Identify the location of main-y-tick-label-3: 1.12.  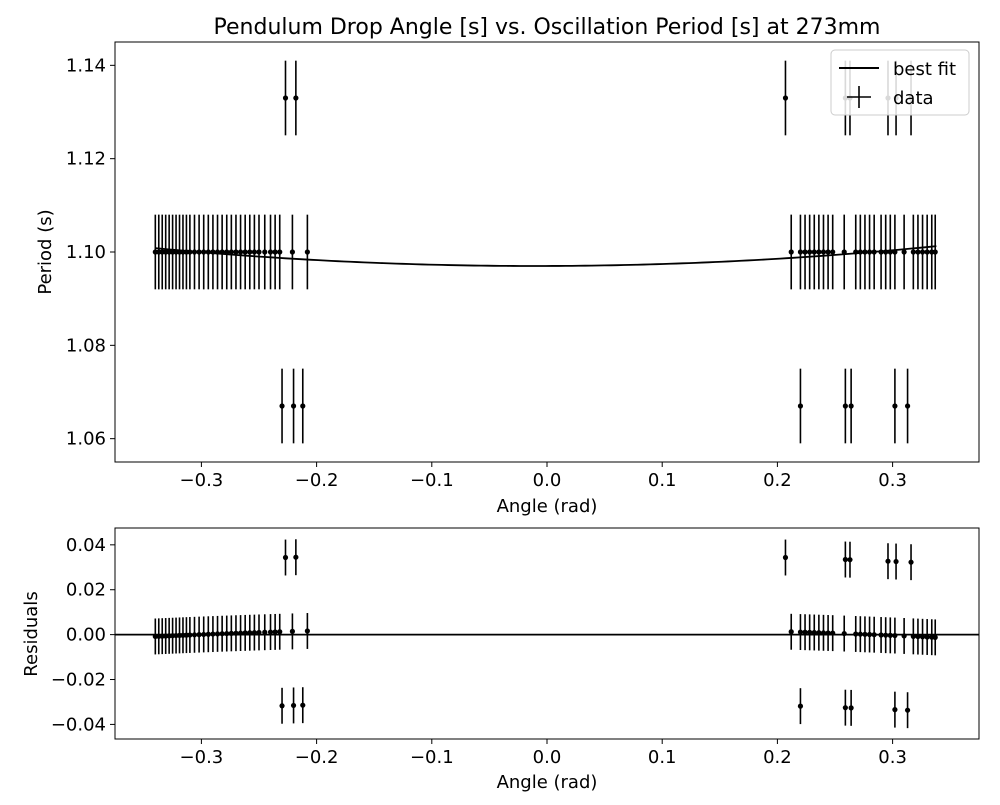
(86, 159).